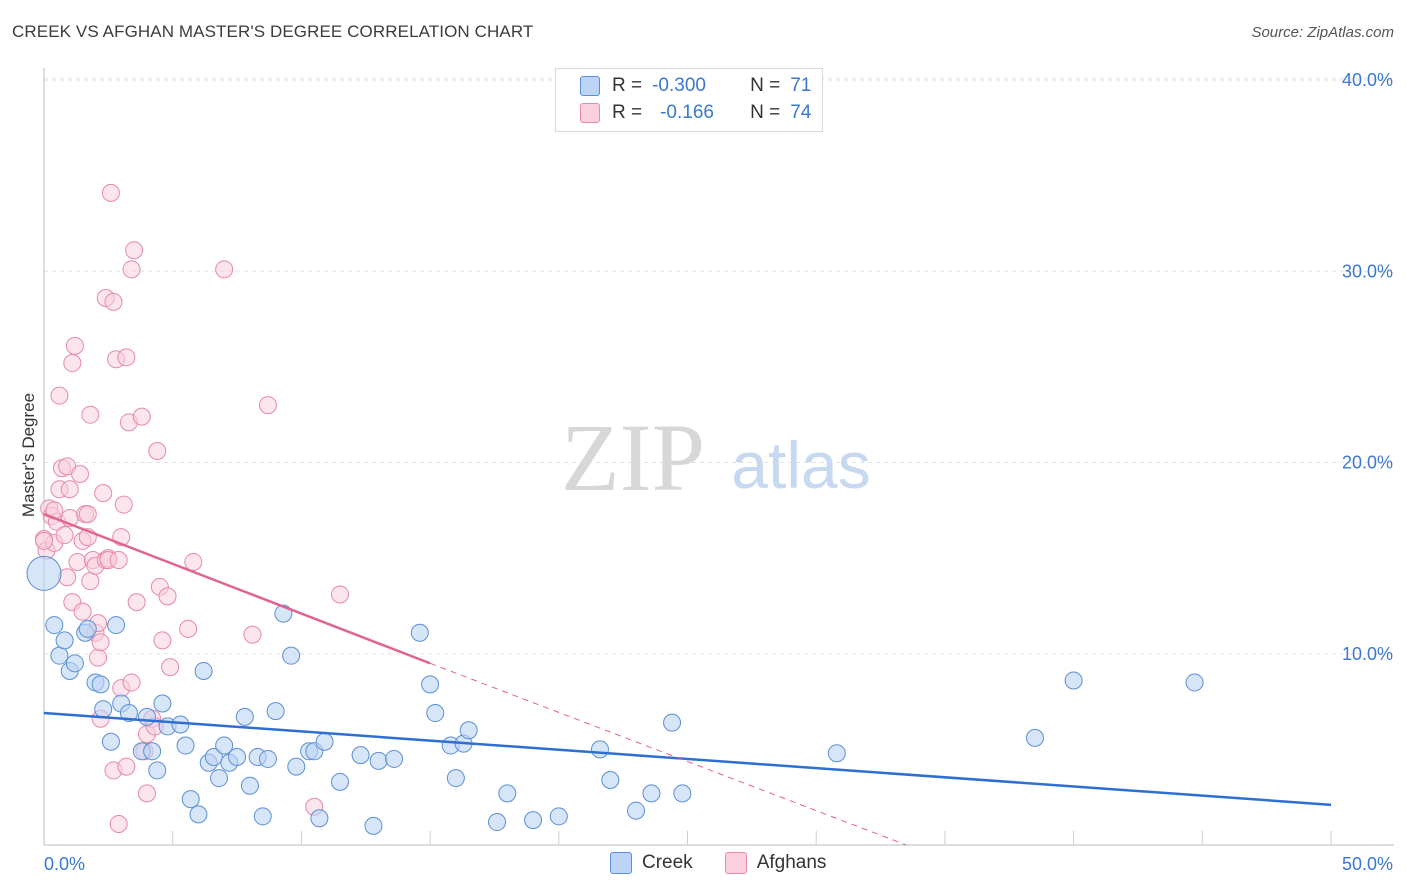  What do you see at coordinates (1367, 654) in the screenshot?
I see `y-tick-label: 10.0%` at bounding box center [1367, 654].